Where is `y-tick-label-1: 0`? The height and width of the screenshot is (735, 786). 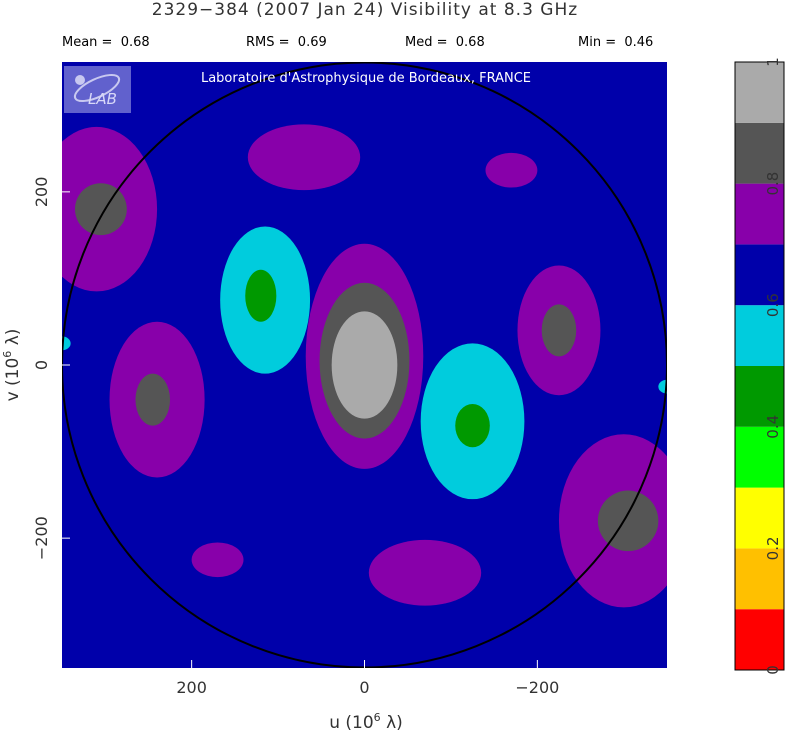
y-tick-label-1: 0 is located at coordinates (41, 365).